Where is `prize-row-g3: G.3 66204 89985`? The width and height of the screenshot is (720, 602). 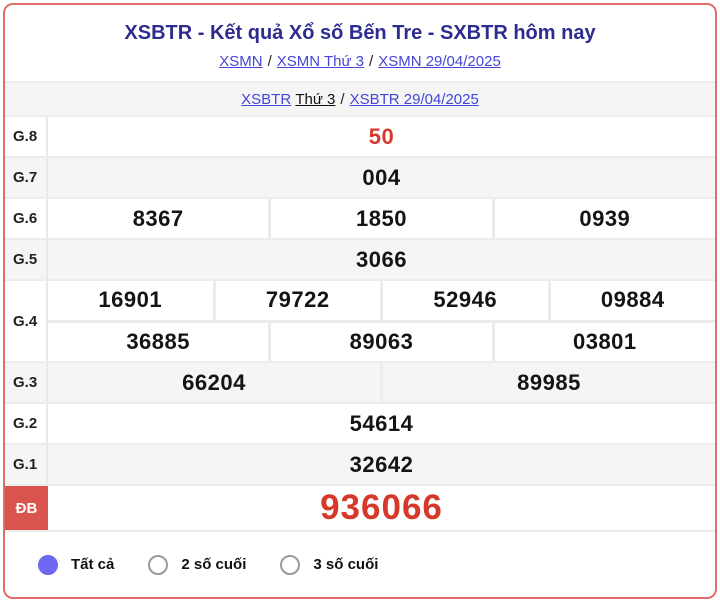 prize-row-g3: G.3 66204 89985 is located at coordinates (360, 381).